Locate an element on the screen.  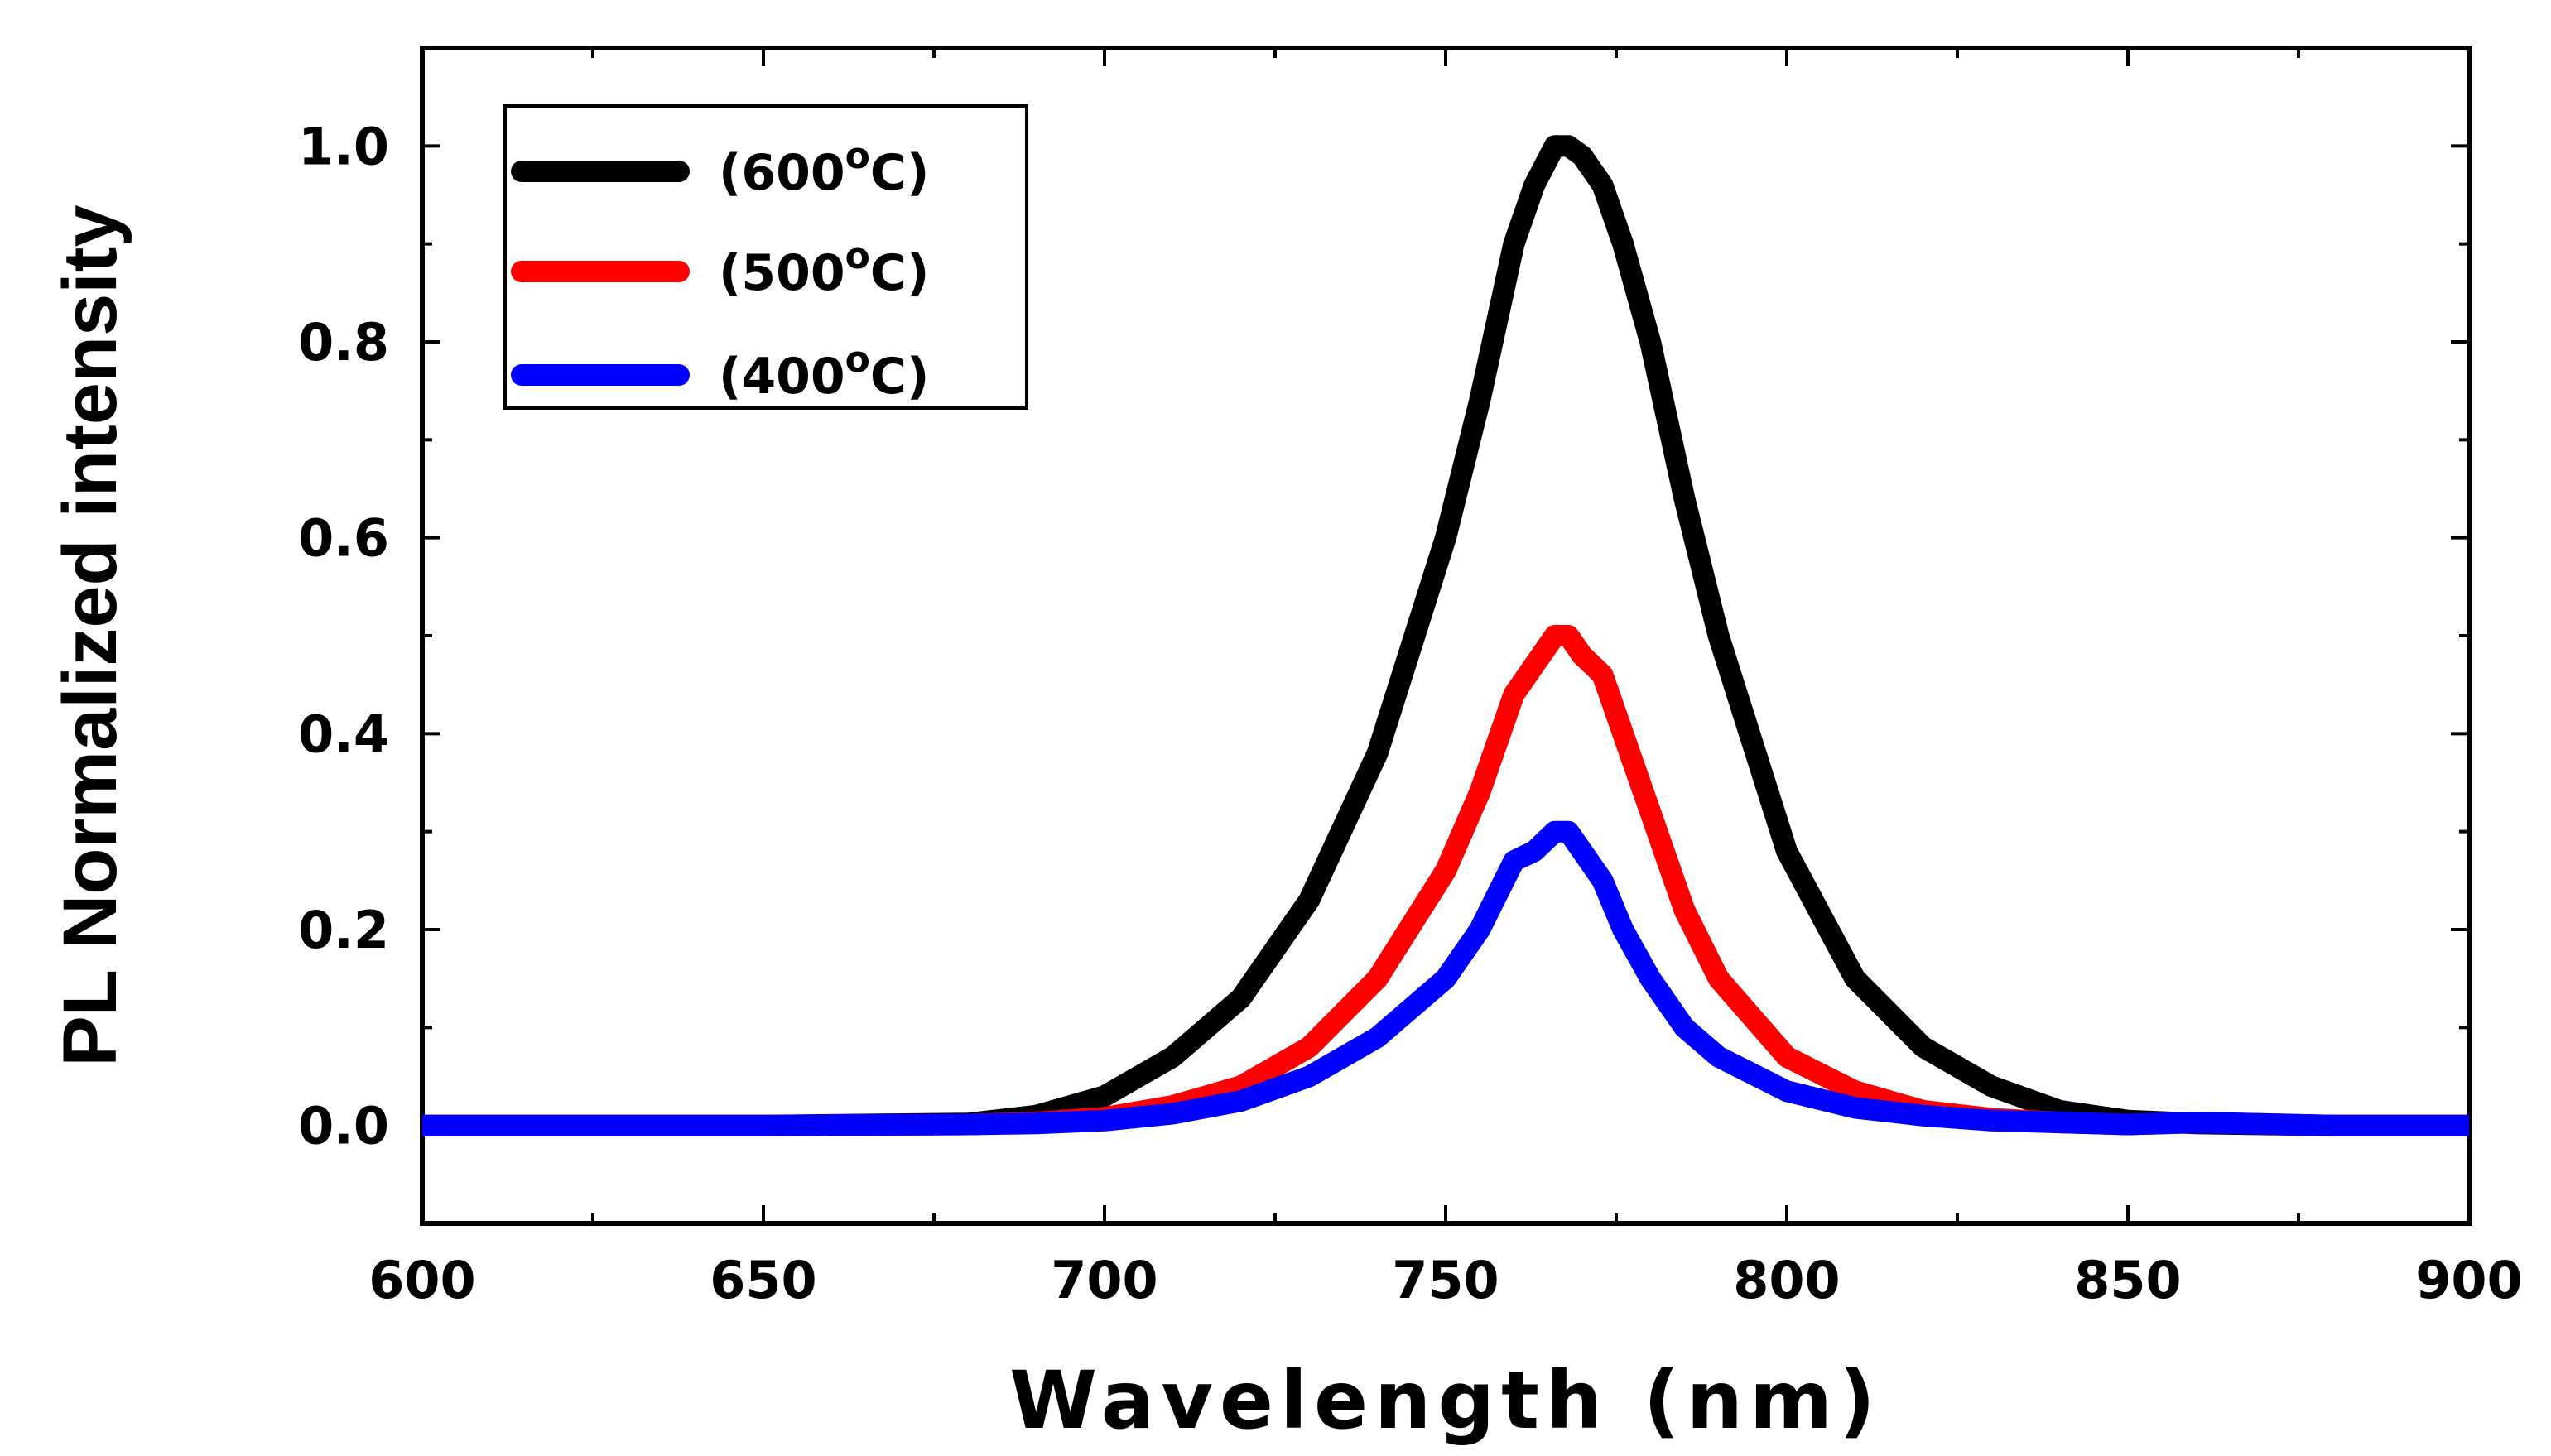
y-tick-label: 0.8 is located at coordinates (343, 342).